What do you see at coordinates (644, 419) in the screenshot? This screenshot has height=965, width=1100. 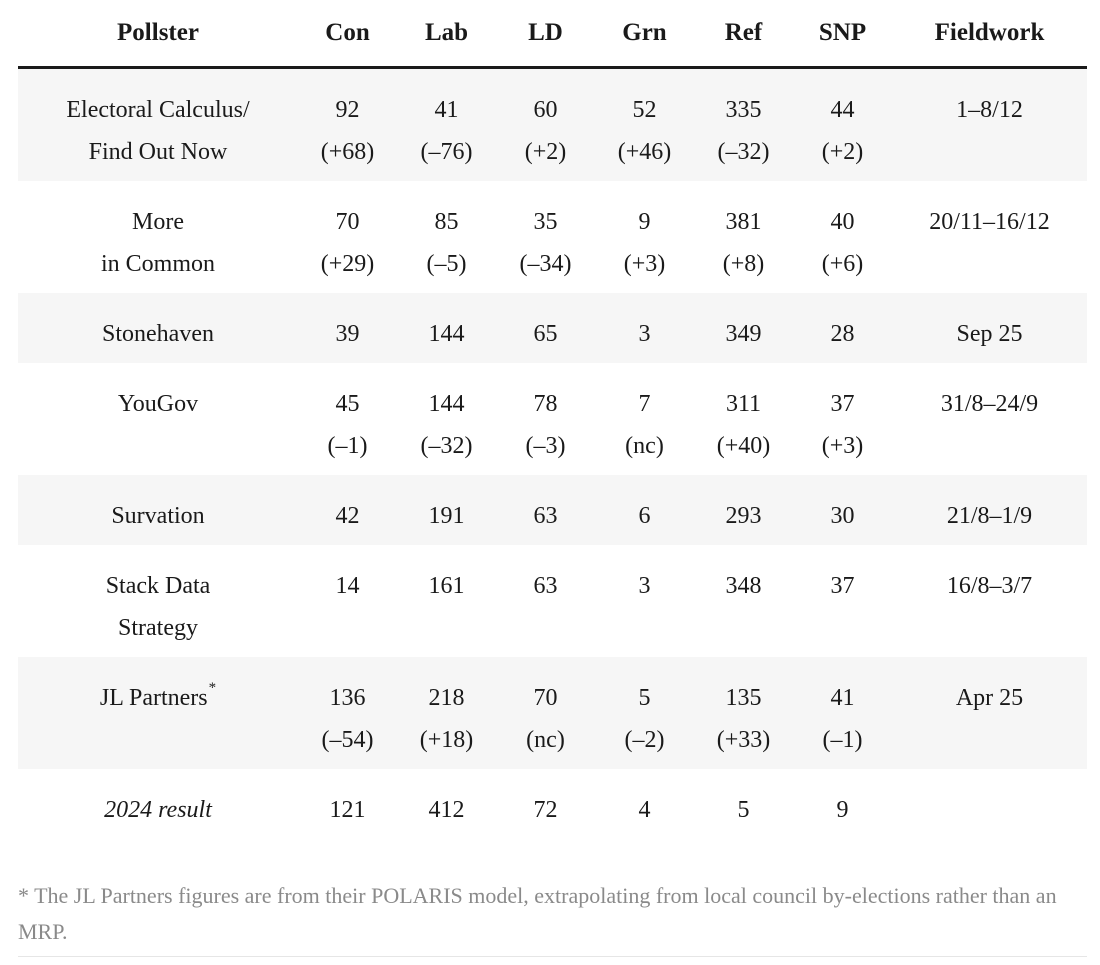 I see `grn-cell: 7 (nc)` at bounding box center [644, 419].